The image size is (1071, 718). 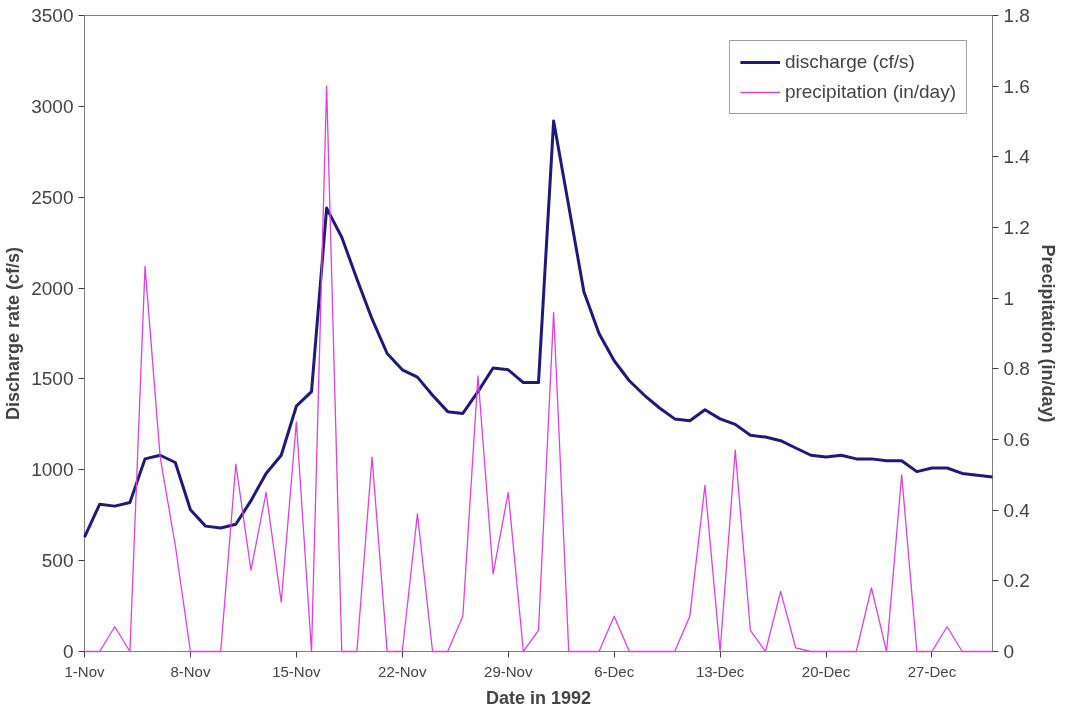 What do you see at coordinates (1016, 227) in the screenshot?
I see `y2-tick-label: 1.2` at bounding box center [1016, 227].